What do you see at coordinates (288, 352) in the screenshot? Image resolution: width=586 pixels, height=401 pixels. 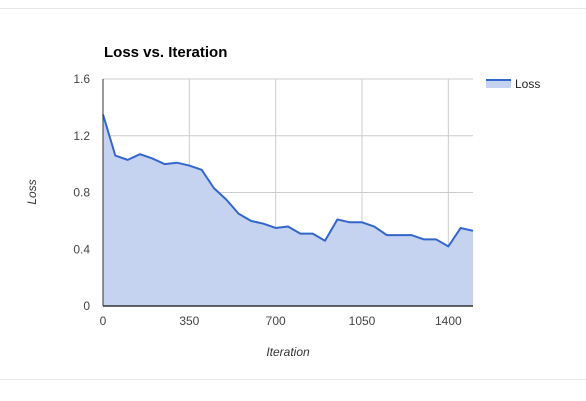 I see `x-axis-label: Iteration` at bounding box center [288, 352].